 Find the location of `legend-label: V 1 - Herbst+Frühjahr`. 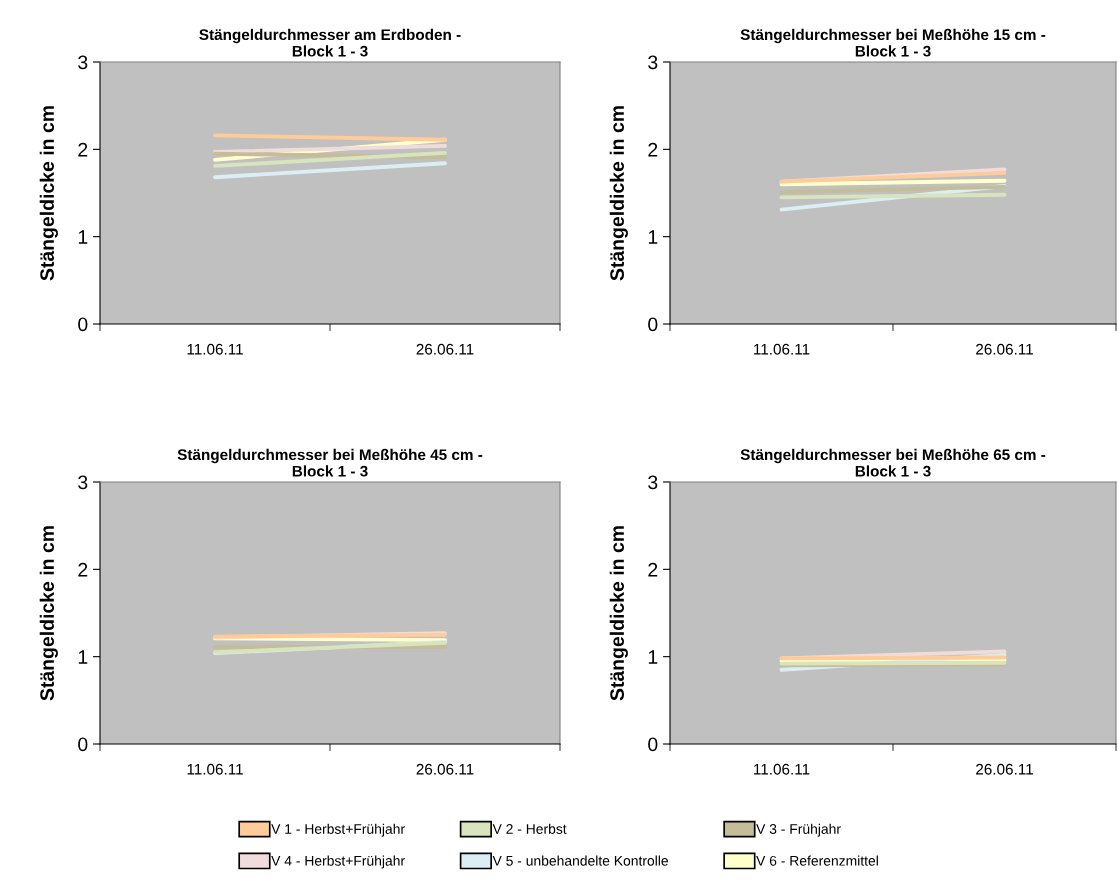

legend-label: V 1 - Herbst+Frühjahr is located at coordinates (338, 830).